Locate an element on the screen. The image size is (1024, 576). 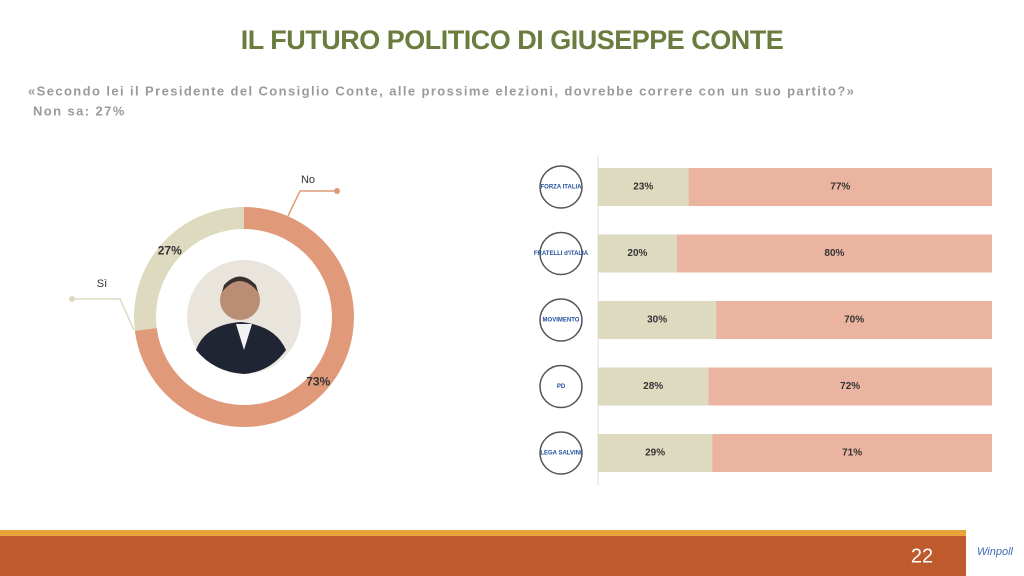
brand: Winpoll is located at coordinates (995, 552).